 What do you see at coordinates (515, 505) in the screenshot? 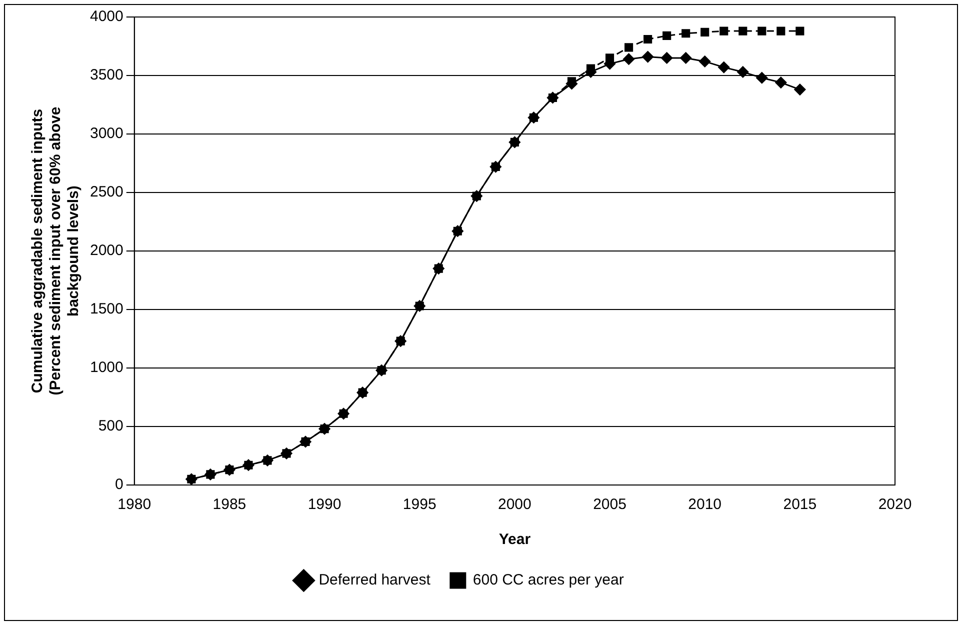
I see `x-tick-label: 2000` at bounding box center [515, 505].